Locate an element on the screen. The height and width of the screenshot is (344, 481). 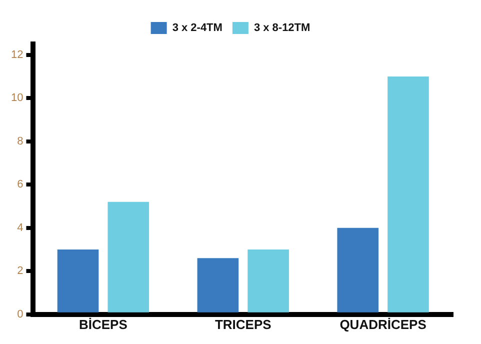
legend-label: 3 x 8-12TM is located at coordinates (282, 28).